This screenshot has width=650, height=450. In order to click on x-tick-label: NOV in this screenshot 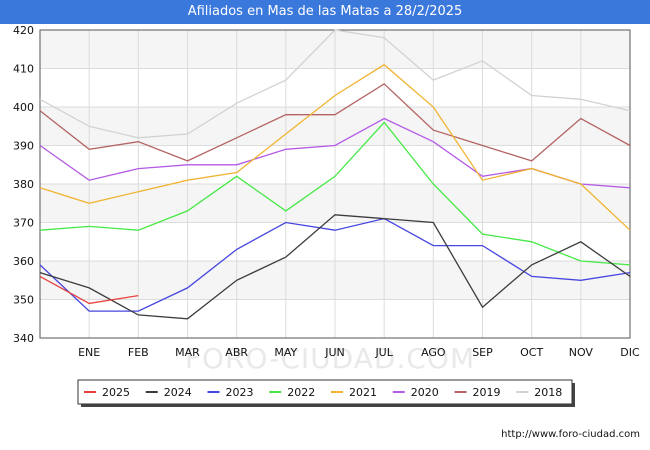, I will do `click(581, 352)`.